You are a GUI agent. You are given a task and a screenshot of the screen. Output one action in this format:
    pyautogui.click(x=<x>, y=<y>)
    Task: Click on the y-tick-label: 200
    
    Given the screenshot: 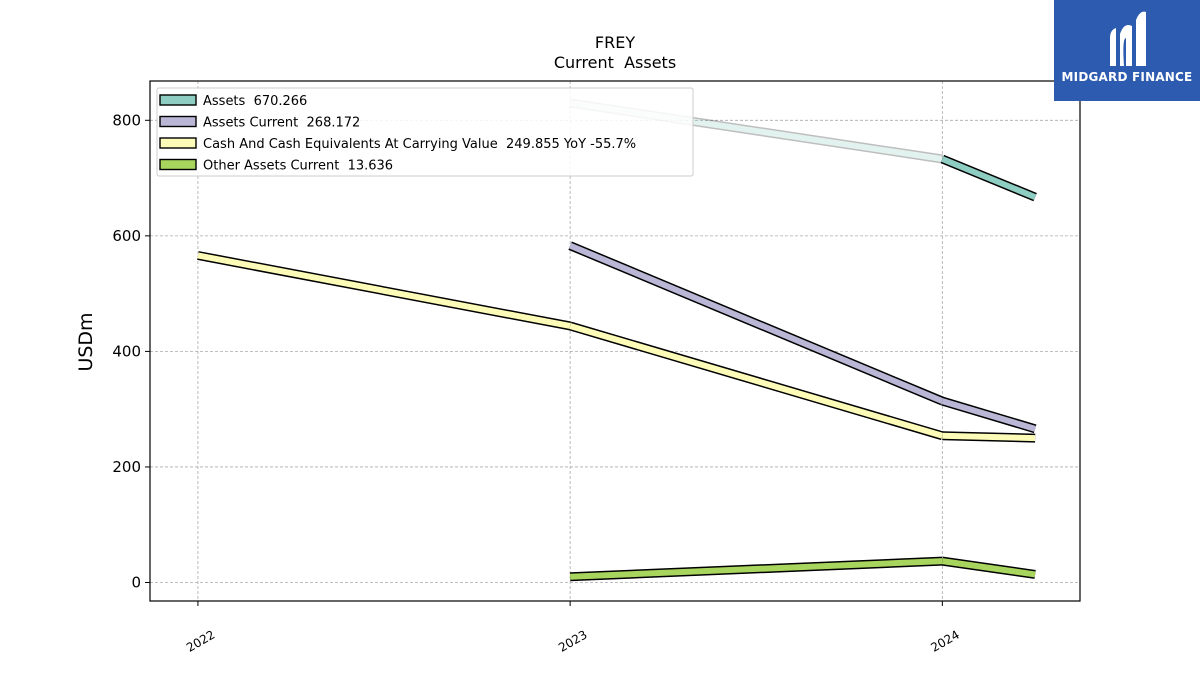 What is the action you would take?
    pyautogui.click(x=126, y=467)
    